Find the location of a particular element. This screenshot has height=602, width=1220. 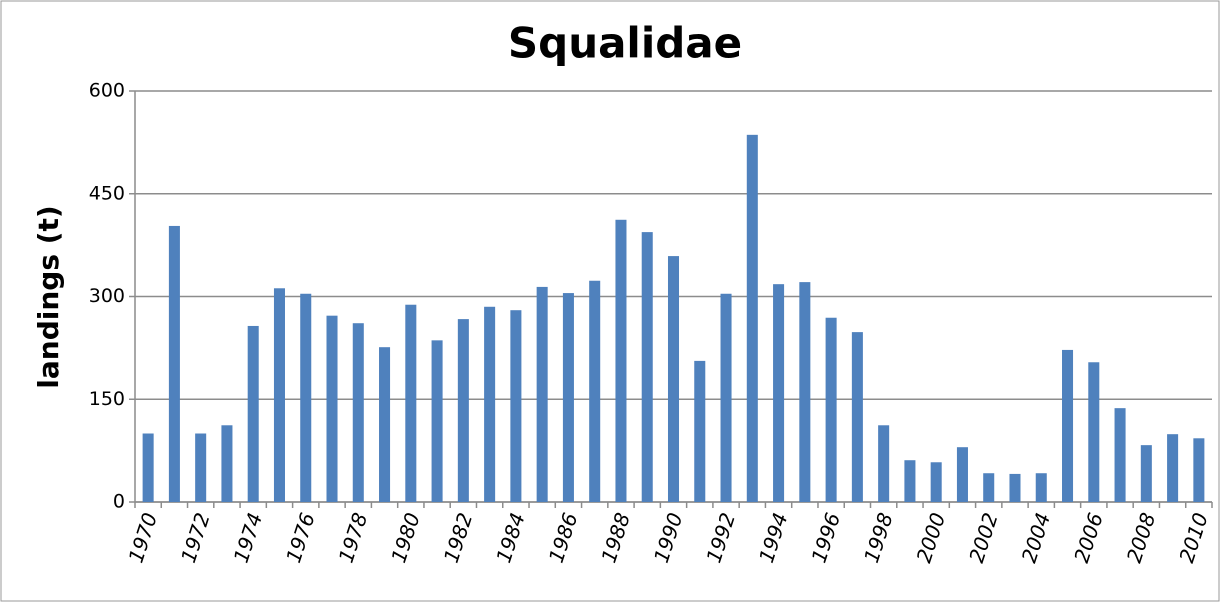

y-tick-label: 300 is located at coordinates (107, 296).